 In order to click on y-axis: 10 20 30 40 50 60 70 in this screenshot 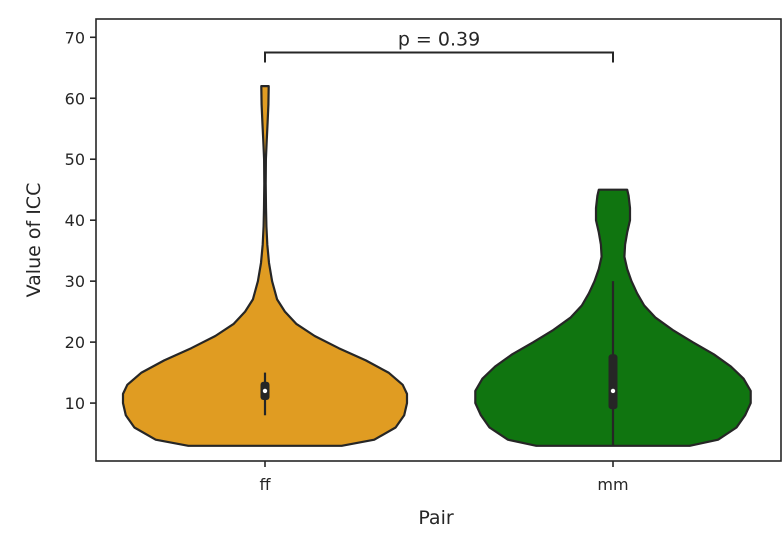, I will do `click(80, 220)`.